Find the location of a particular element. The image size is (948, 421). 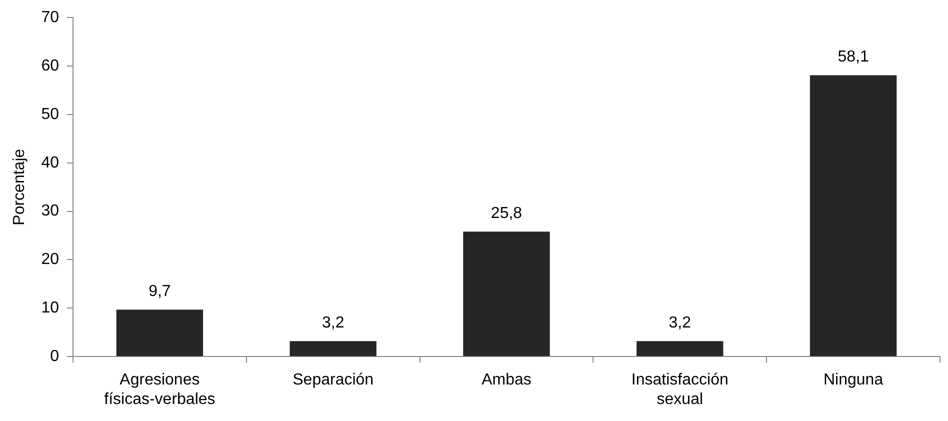

y-tick-label: 70 is located at coordinates (50, 17).